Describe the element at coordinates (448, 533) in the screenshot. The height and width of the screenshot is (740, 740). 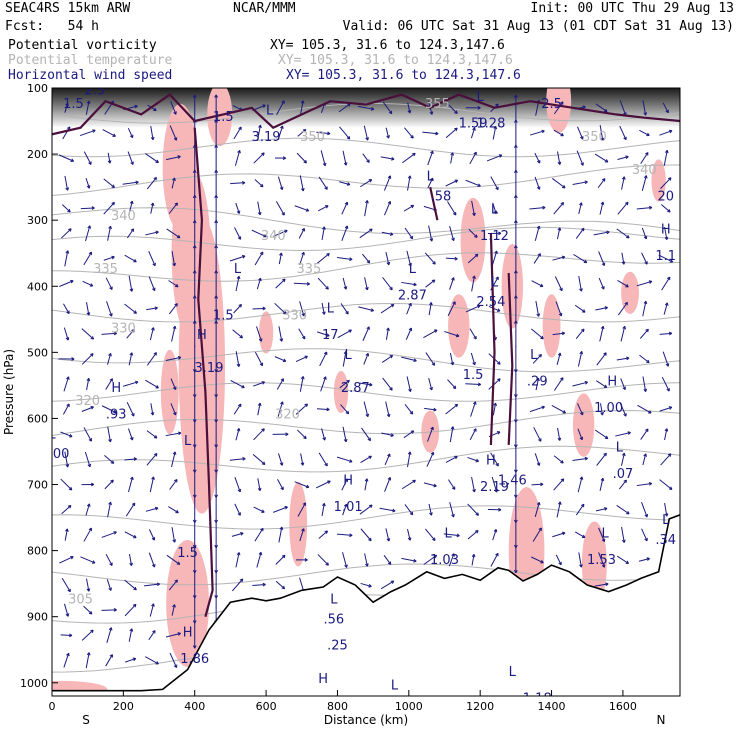
I see `pv-low-label: L` at that location.